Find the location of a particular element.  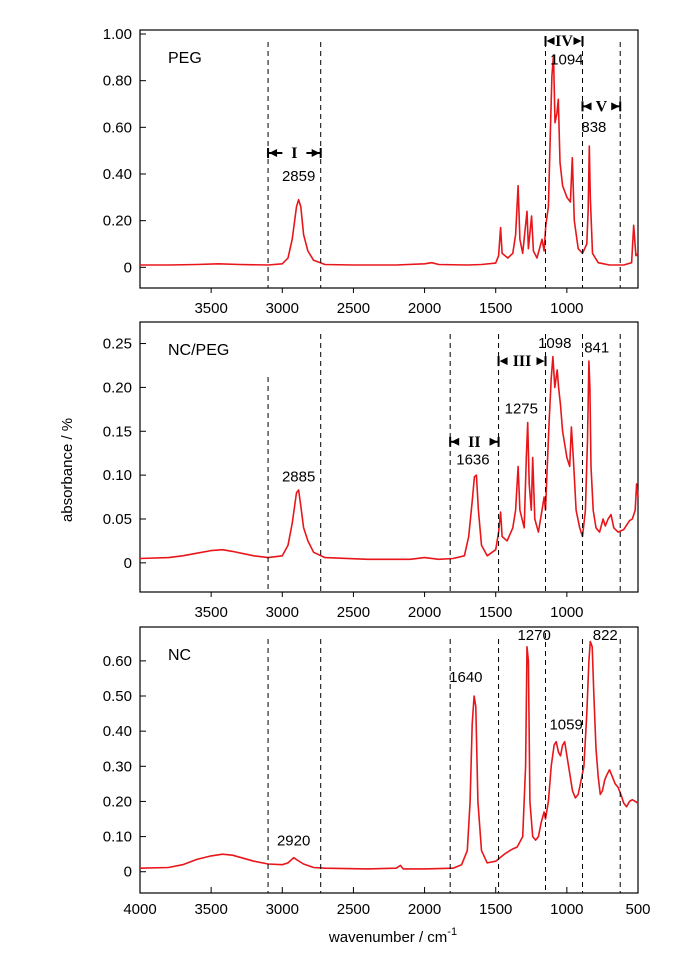

region-label: V is located at coordinates (602, 106).